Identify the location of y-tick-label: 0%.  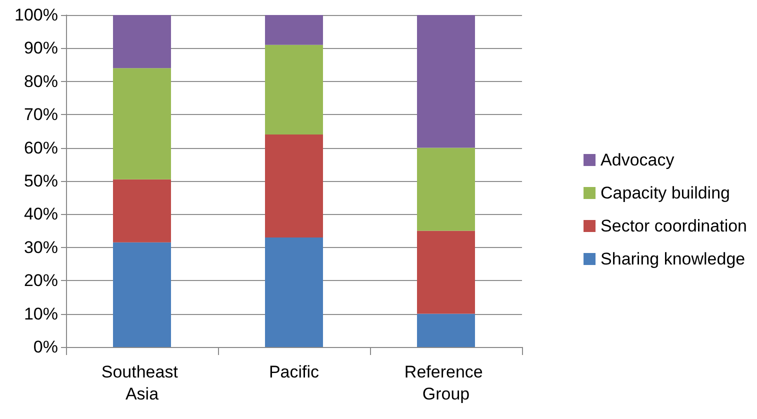
(45, 347).